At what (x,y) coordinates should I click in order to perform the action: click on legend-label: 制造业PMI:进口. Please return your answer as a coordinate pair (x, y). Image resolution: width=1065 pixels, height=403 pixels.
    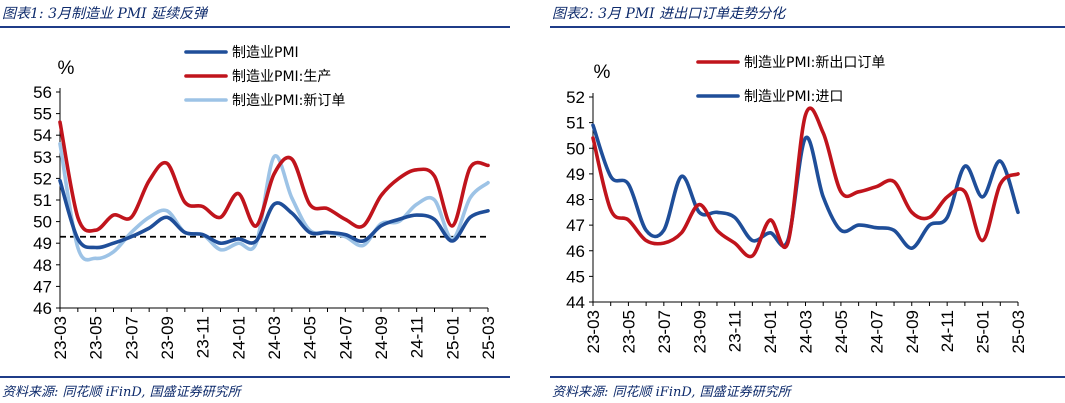
    Looking at the image, I should click on (793, 97).